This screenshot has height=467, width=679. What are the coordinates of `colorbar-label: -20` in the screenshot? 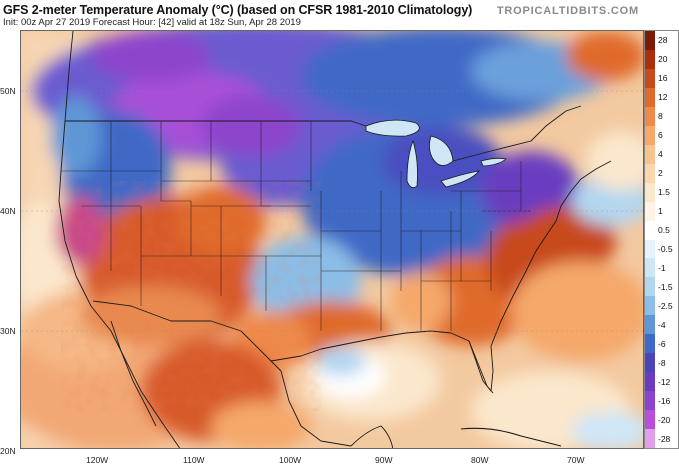 It's located at (664, 419).